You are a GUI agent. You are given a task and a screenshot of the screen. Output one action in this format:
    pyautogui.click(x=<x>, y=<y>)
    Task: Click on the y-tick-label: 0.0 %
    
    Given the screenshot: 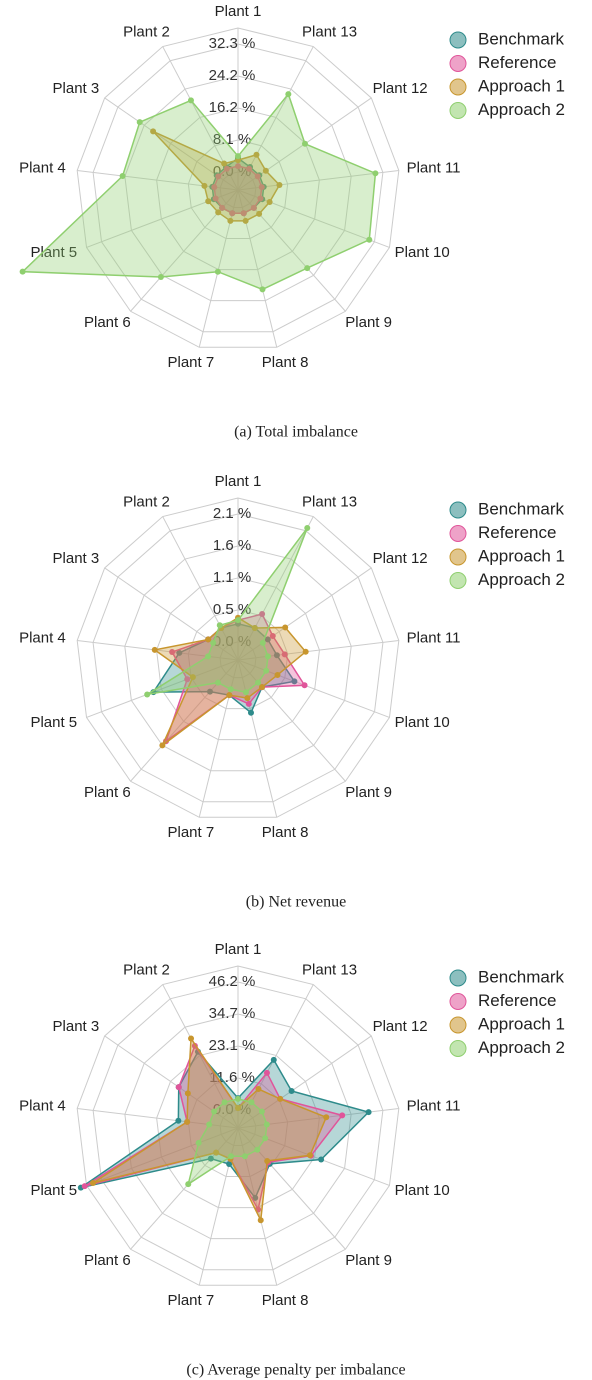 What is the action you would take?
    pyautogui.click(x=232, y=641)
    